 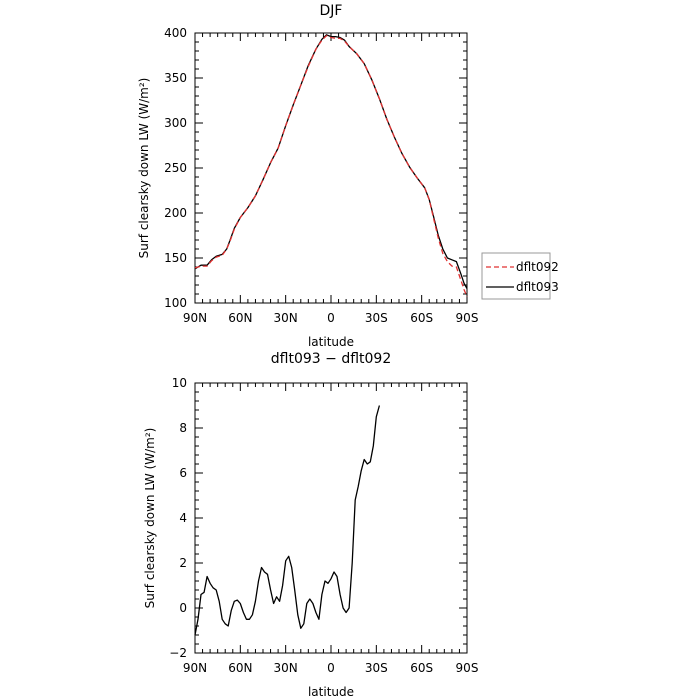 I want to click on top-plot-series, so click(x=331, y=165).